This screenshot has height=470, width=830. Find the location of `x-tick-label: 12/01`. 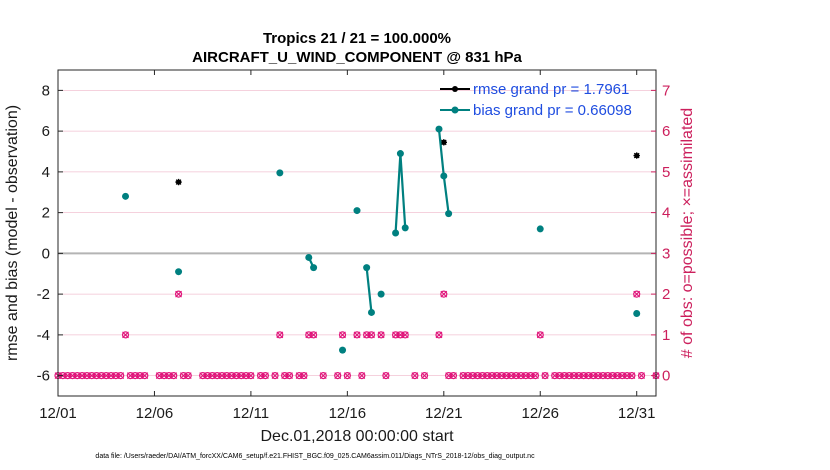

x-tick-label: 12/01 is located at coordinates (58, 413).